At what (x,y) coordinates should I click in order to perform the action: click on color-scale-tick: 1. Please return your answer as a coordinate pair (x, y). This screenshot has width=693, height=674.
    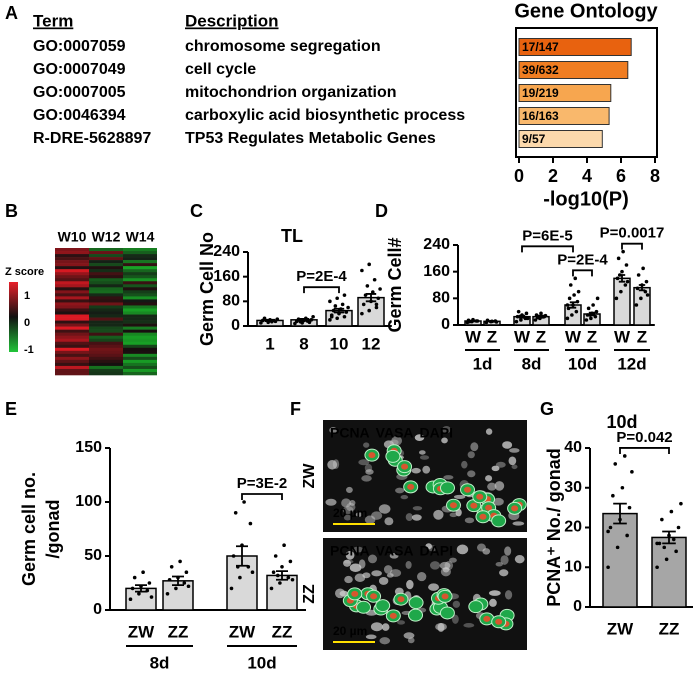
    Looking at the image, I should click on (27, 296).